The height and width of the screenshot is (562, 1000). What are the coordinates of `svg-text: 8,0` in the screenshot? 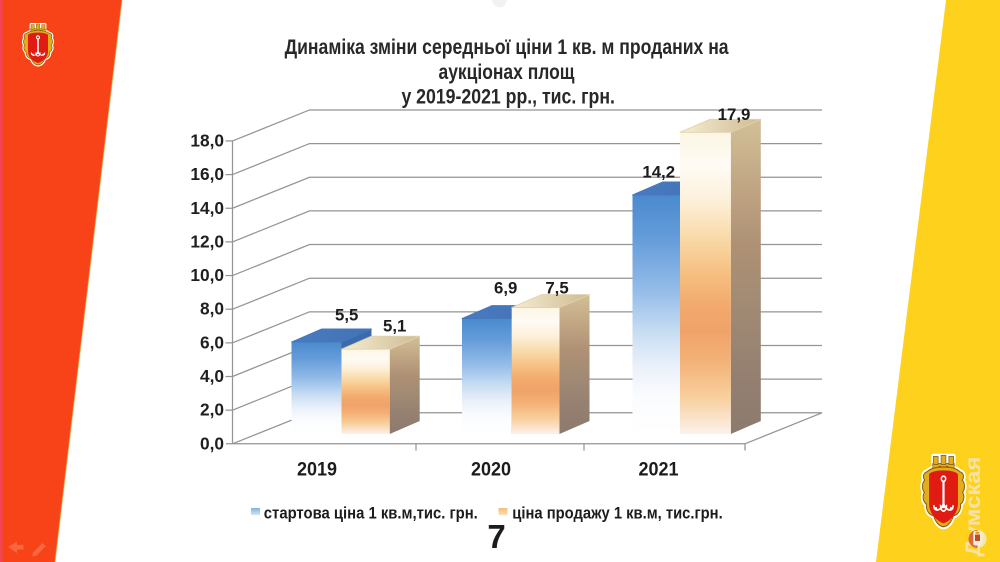 It's located at (212, 309).